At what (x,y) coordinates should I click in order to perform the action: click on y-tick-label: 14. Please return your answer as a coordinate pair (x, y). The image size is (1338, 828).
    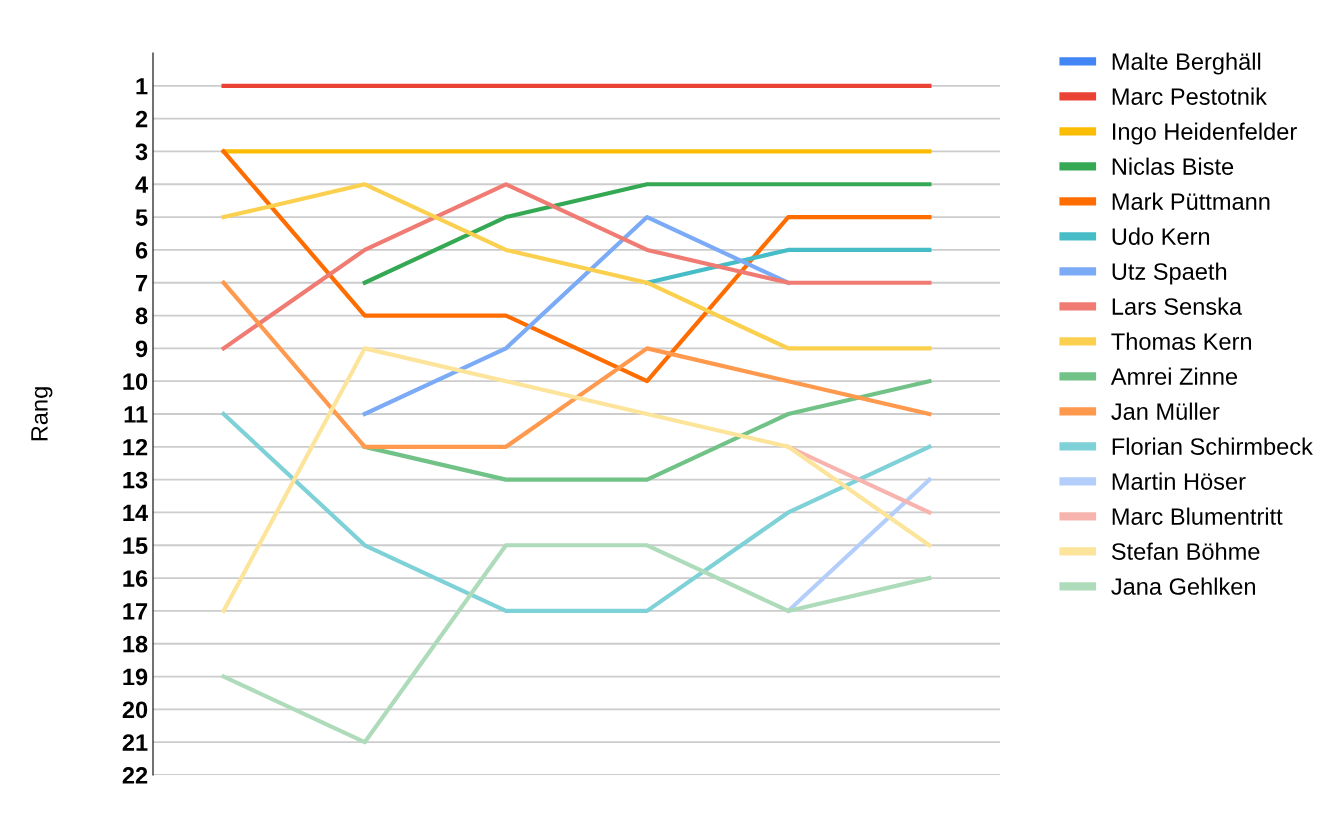
    Looking at the image, I should click on (136, 513).